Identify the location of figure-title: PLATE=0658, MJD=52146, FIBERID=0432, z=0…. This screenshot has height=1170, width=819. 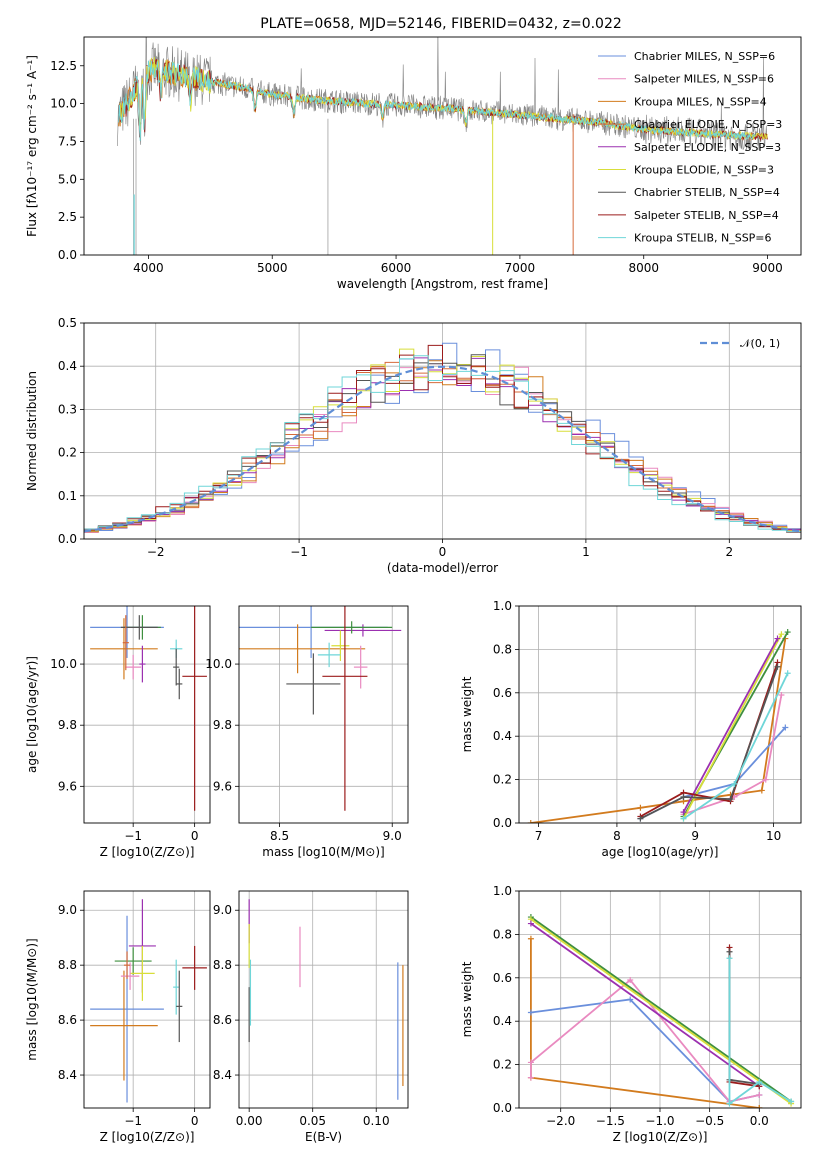
(441, 24).